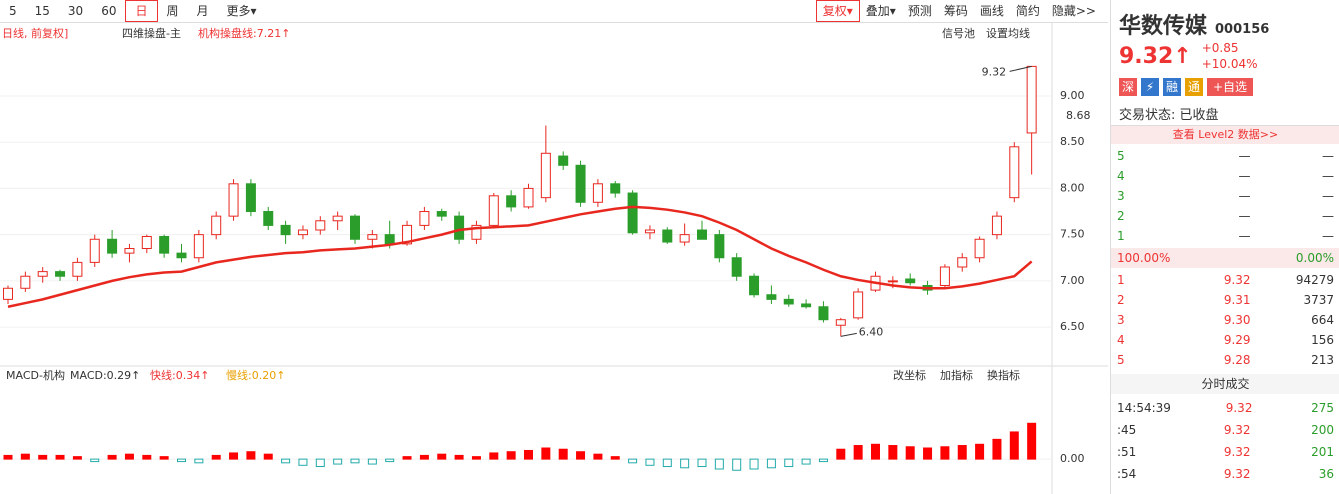 The width and height of the screenshot is (1339, 494). Describe the element at coordinates (1121, 236) in the screenshot. I see `sell-row-cell: 1` at that location.